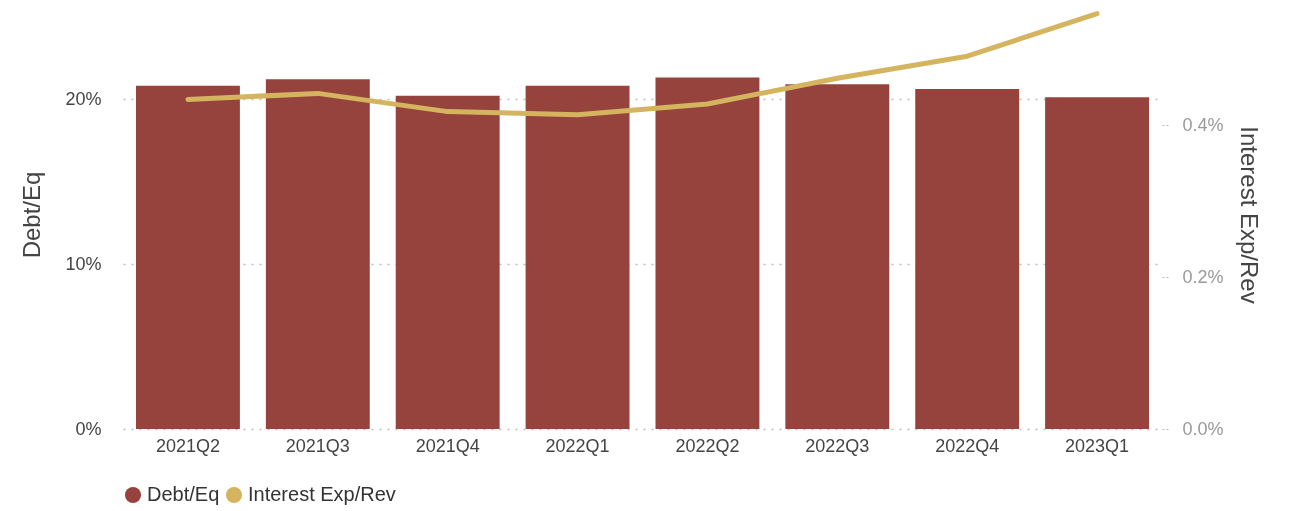  Describe the element at coordinates (1203, 124) in the screenshot. I see `y2-tick-label: 0.4%` at that location.